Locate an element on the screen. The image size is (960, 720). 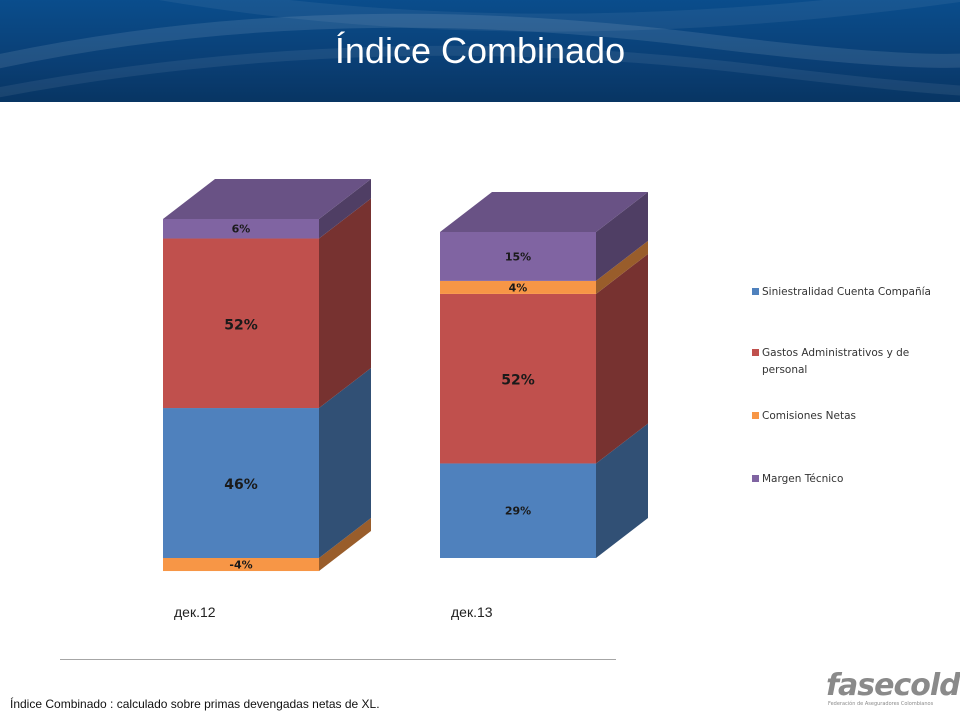
category-label-dec12: дек.12 is located at coordinates (195, 612).